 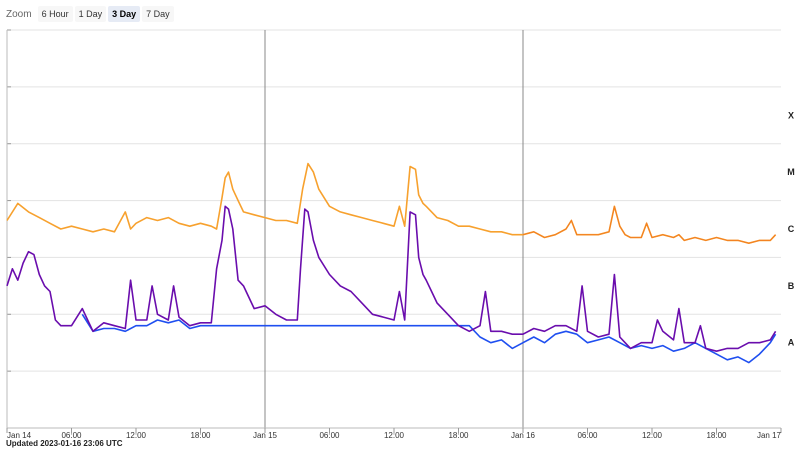 What do you see at coordinates (64, 443) in the screenshot?
I see `updated-timestamp: Updated 2023-01-16 23:06 UTC` at bounding box center [64, 443].